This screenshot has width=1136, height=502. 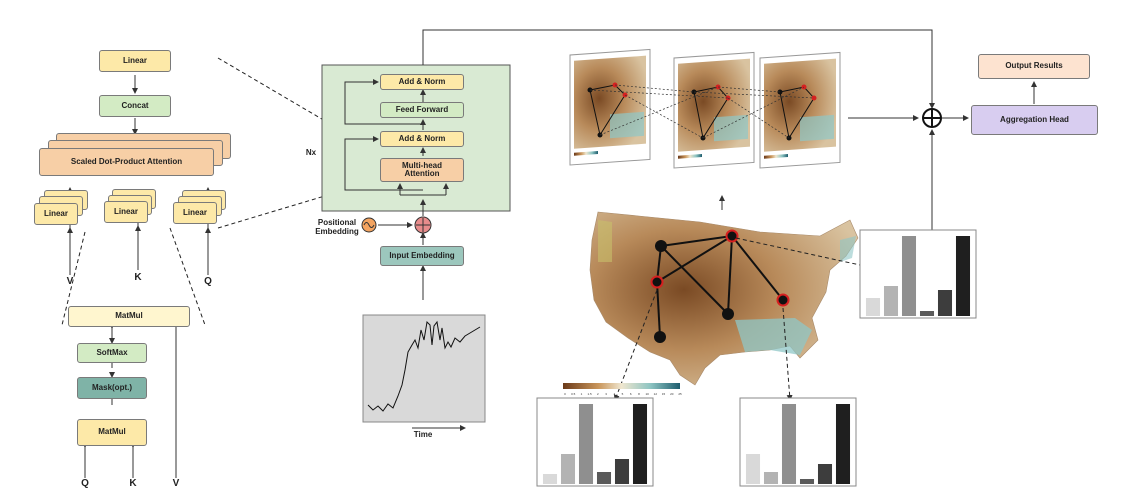 I want to click on colorbar-tick-label: 5, so click(x=623, y=394).